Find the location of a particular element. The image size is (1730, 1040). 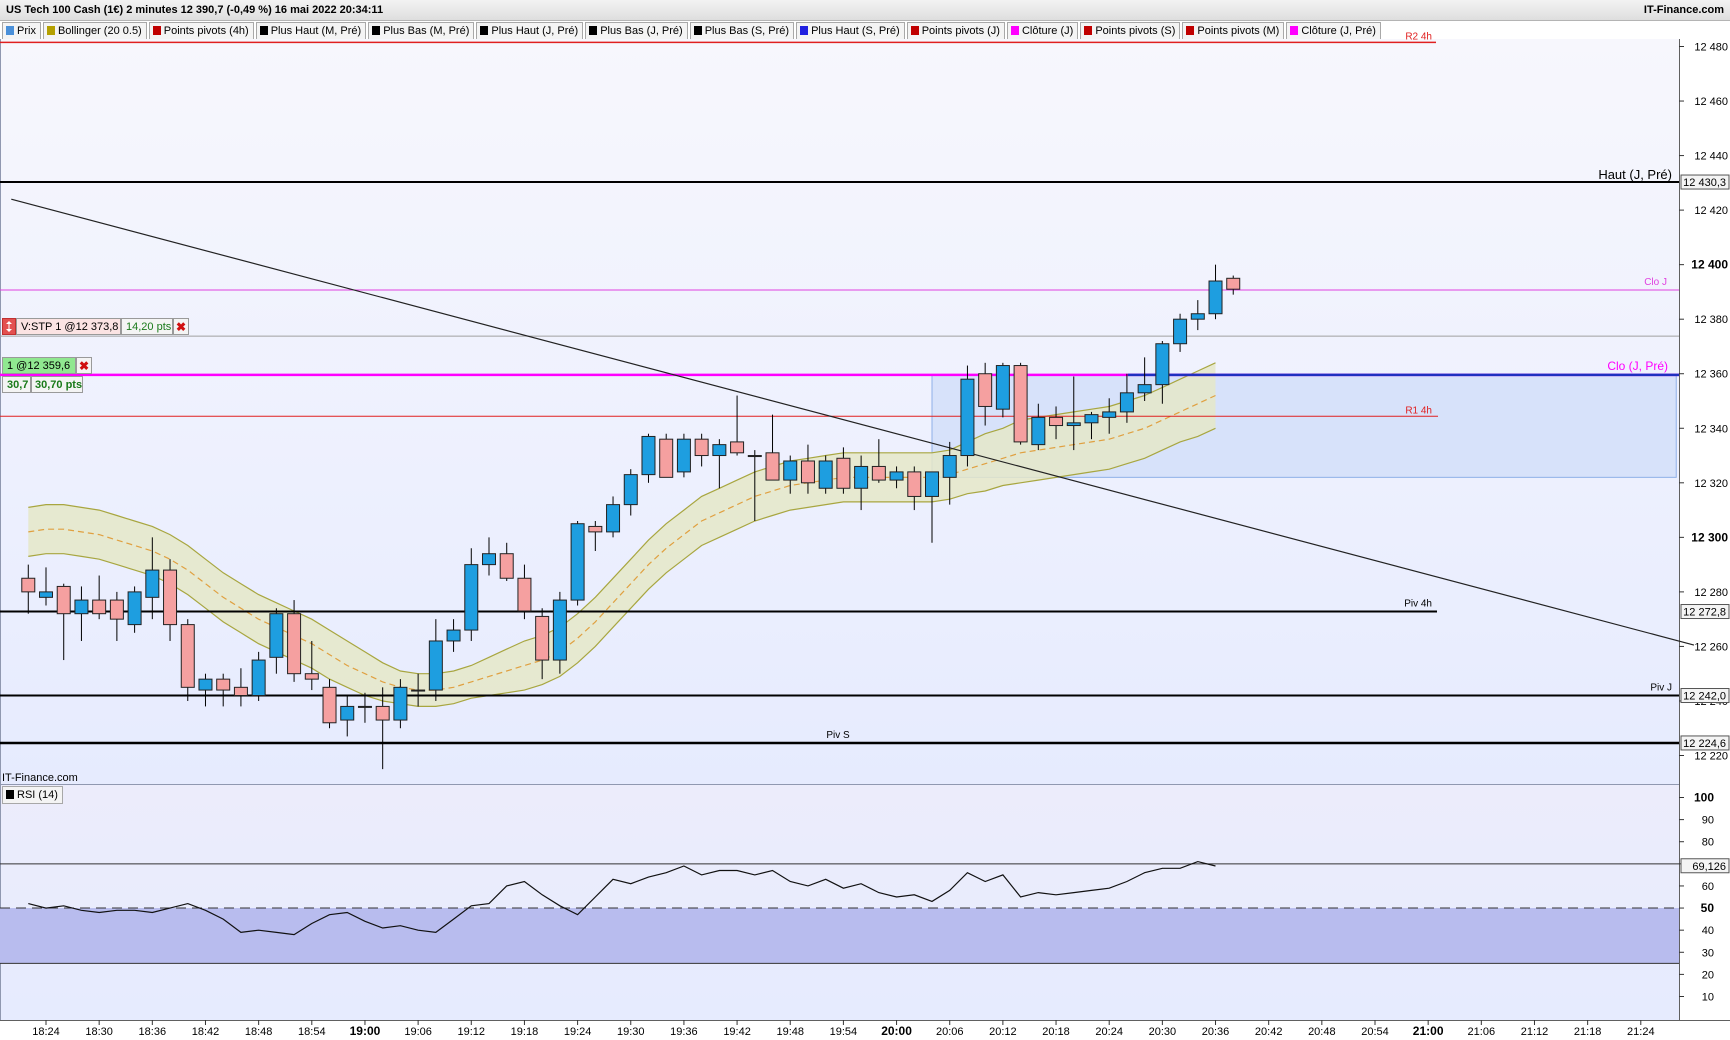

rsi-axis-label: 100 is located at coordinates (1704, 798).